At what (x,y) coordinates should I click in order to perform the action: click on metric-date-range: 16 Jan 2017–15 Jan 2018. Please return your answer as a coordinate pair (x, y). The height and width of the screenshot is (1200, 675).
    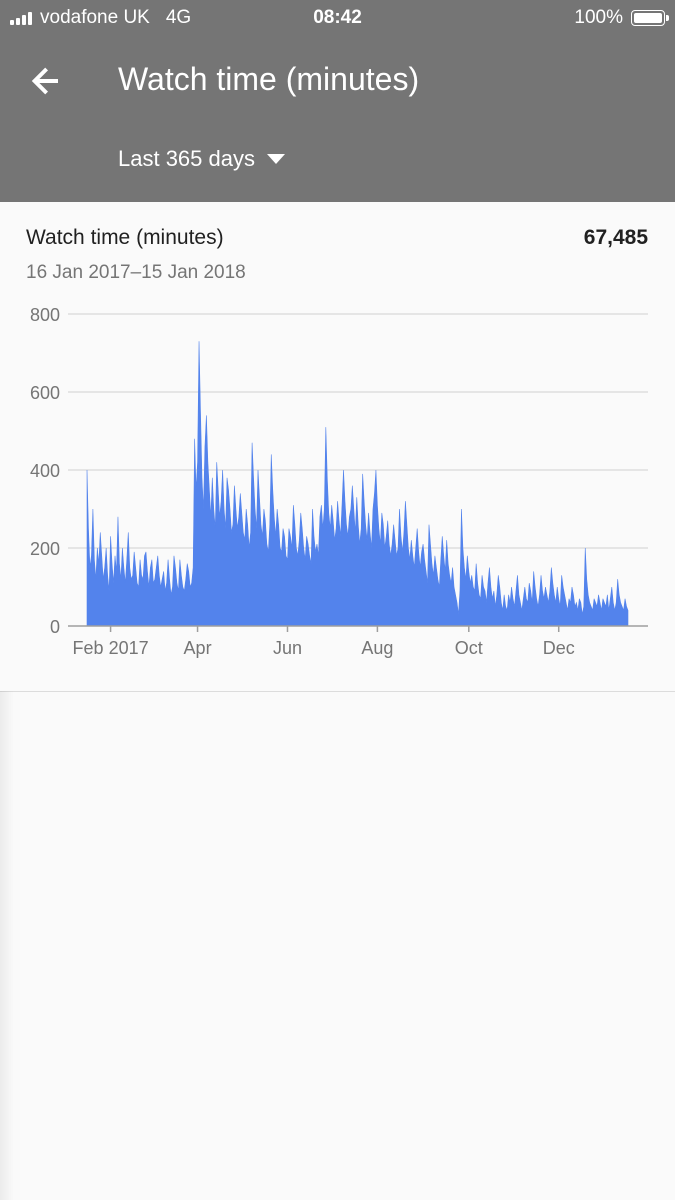
    Looking at the image, I should click on (136, 272).